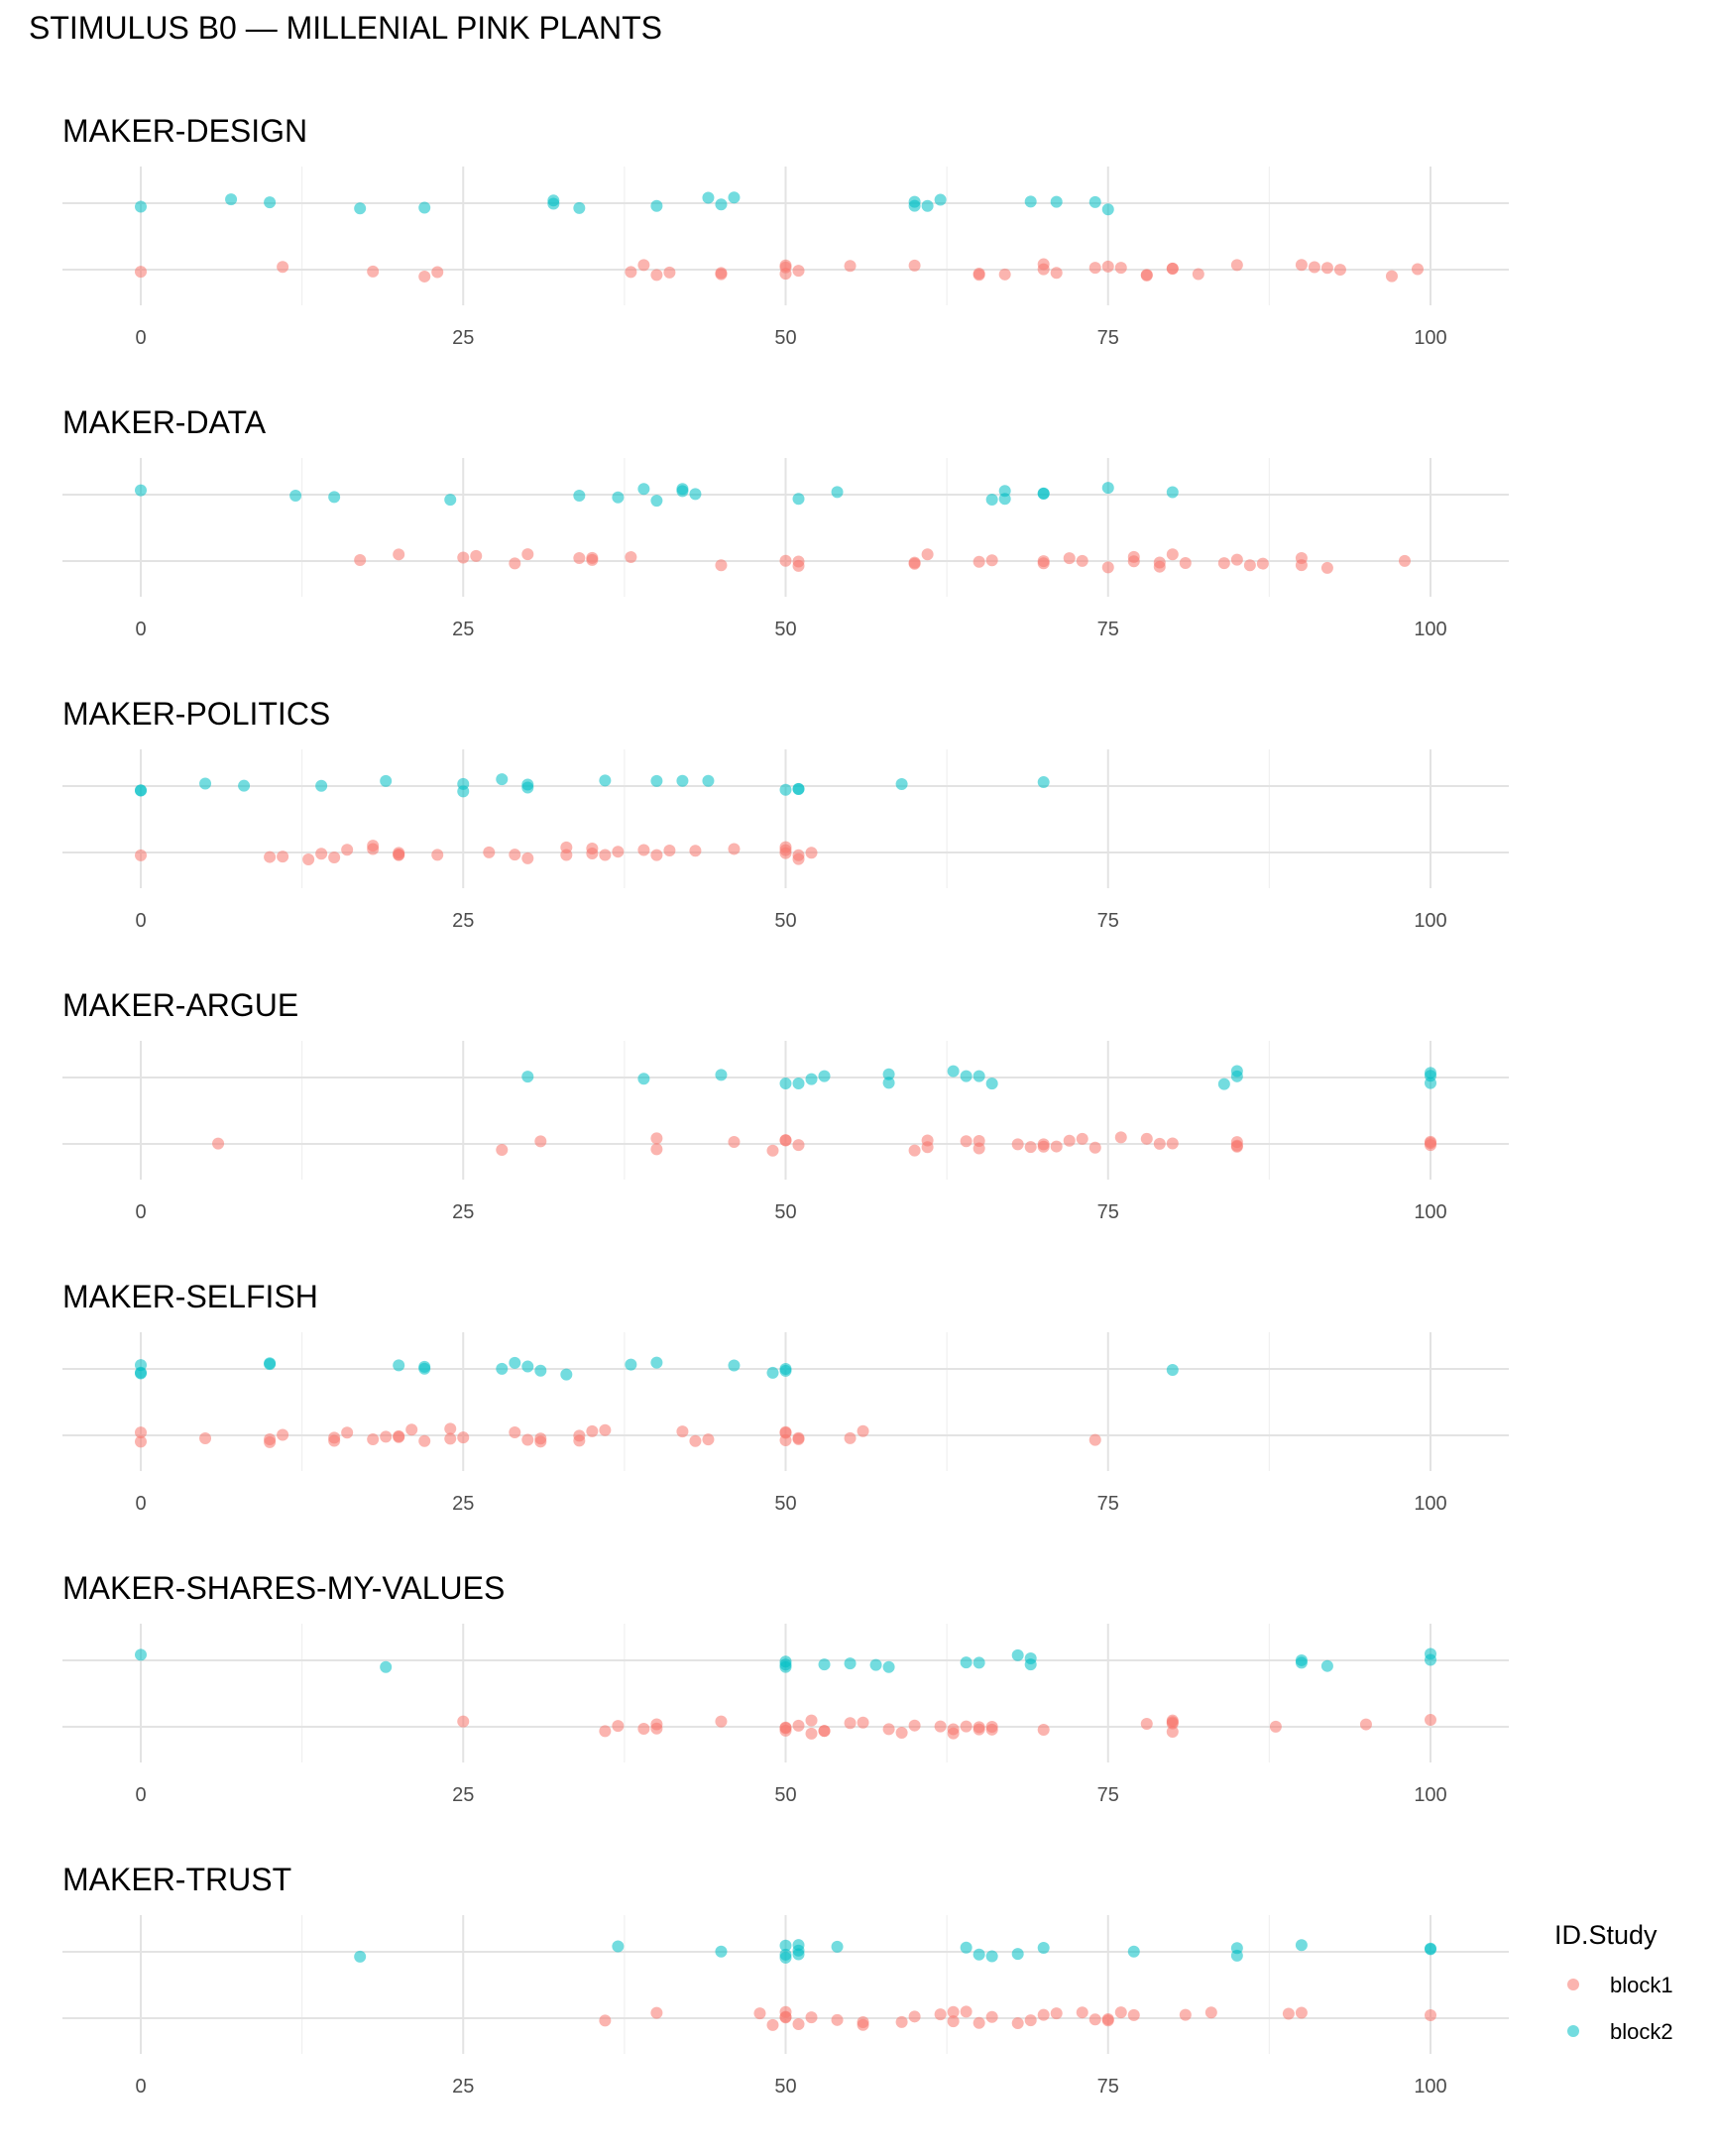  I want to click on x-tick-label: 50, so click(785, 921).